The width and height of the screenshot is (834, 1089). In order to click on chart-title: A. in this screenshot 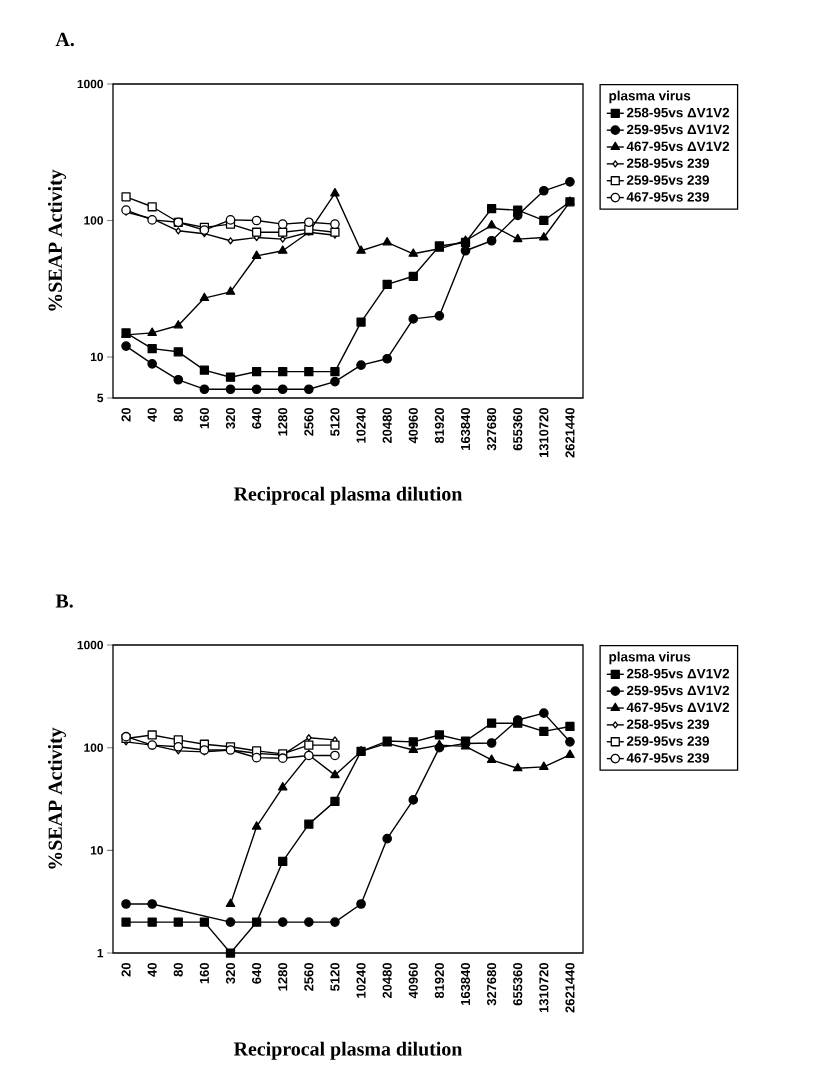, I will do `click(64, 39)`.